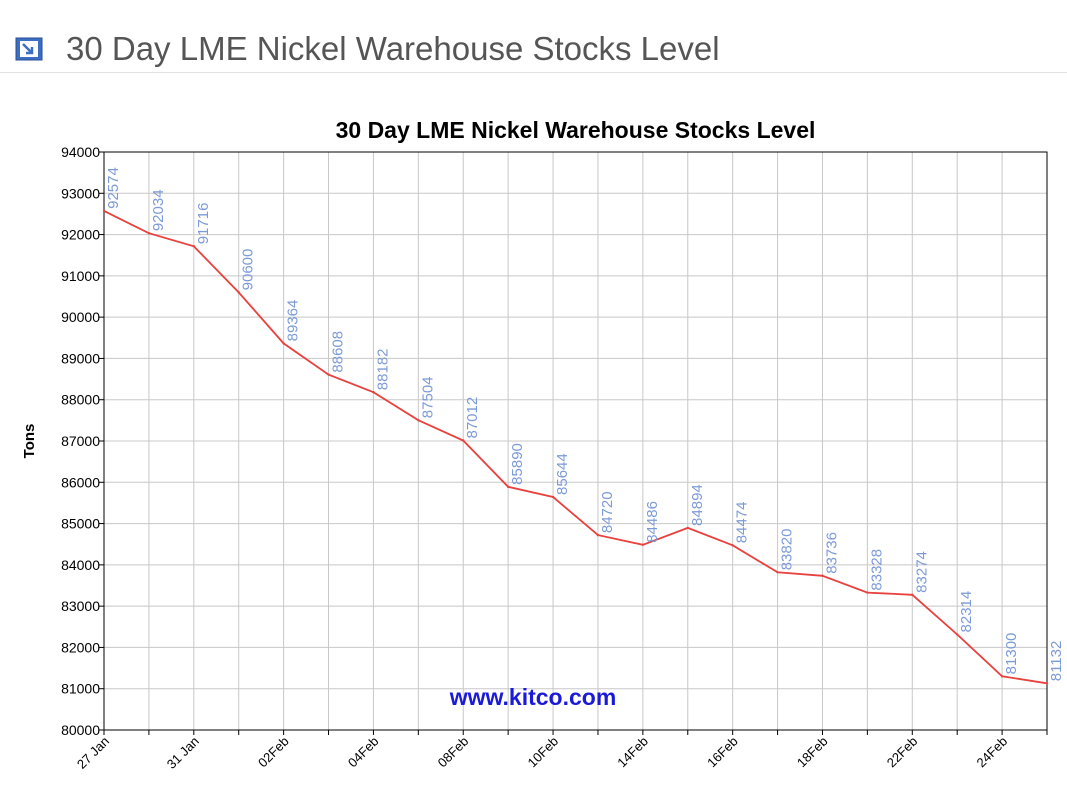 The height and width of the screenshot is (812, 1067). Describe the element at coordinates (876, 570) in the screenshot. I see `data-label: 83328` at that location.